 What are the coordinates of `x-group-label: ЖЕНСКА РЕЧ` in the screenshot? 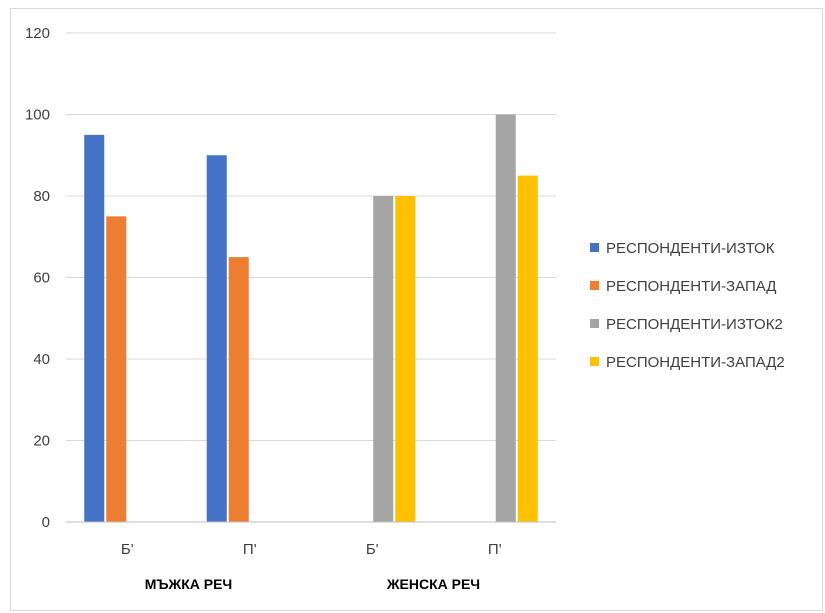 It's located at (433, 584).